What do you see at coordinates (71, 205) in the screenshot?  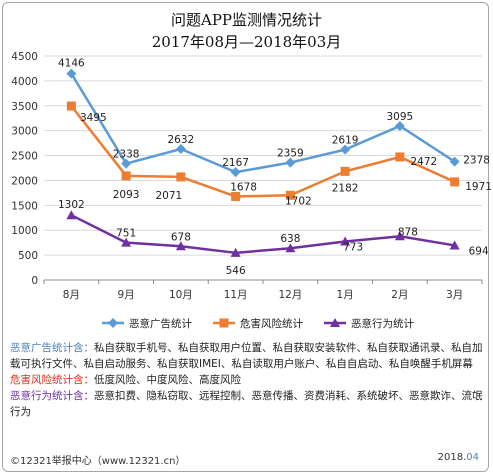 I see `data-label: 1302` at bounding box center [71, 205].